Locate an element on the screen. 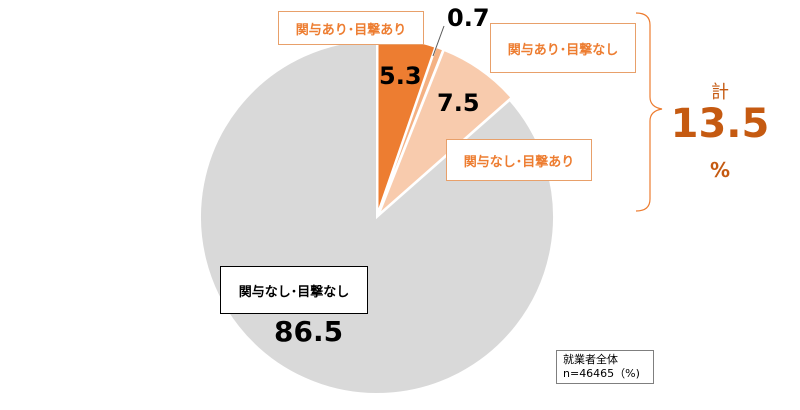 This screenshot has width=800, height=410. total-bracket is located at coordinates (649, 112).